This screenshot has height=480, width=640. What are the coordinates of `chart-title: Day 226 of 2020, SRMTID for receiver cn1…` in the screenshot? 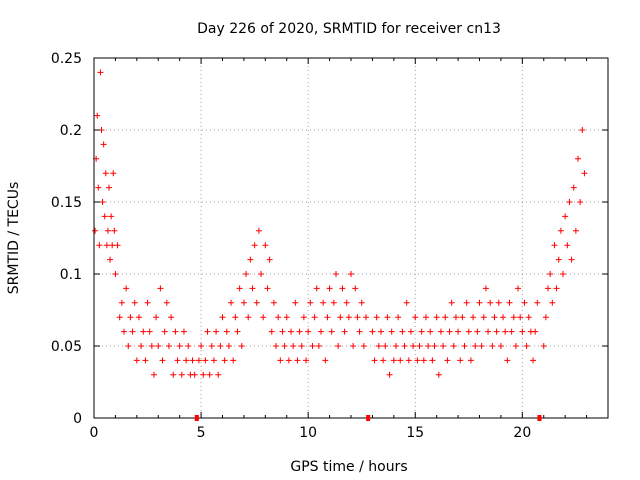 It's located at (349, 29).